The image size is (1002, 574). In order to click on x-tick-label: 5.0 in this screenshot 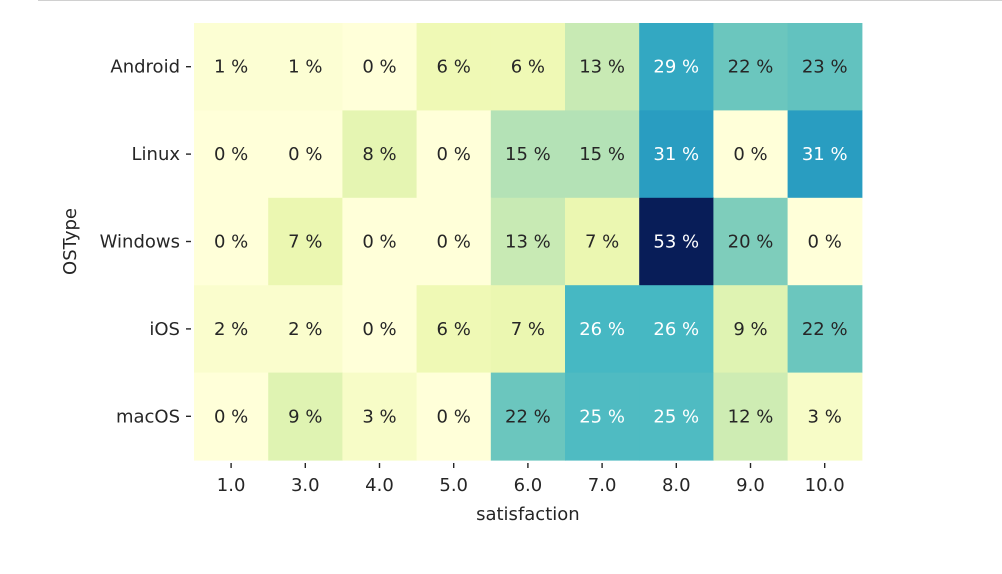, I will do `click(453, 485)`.